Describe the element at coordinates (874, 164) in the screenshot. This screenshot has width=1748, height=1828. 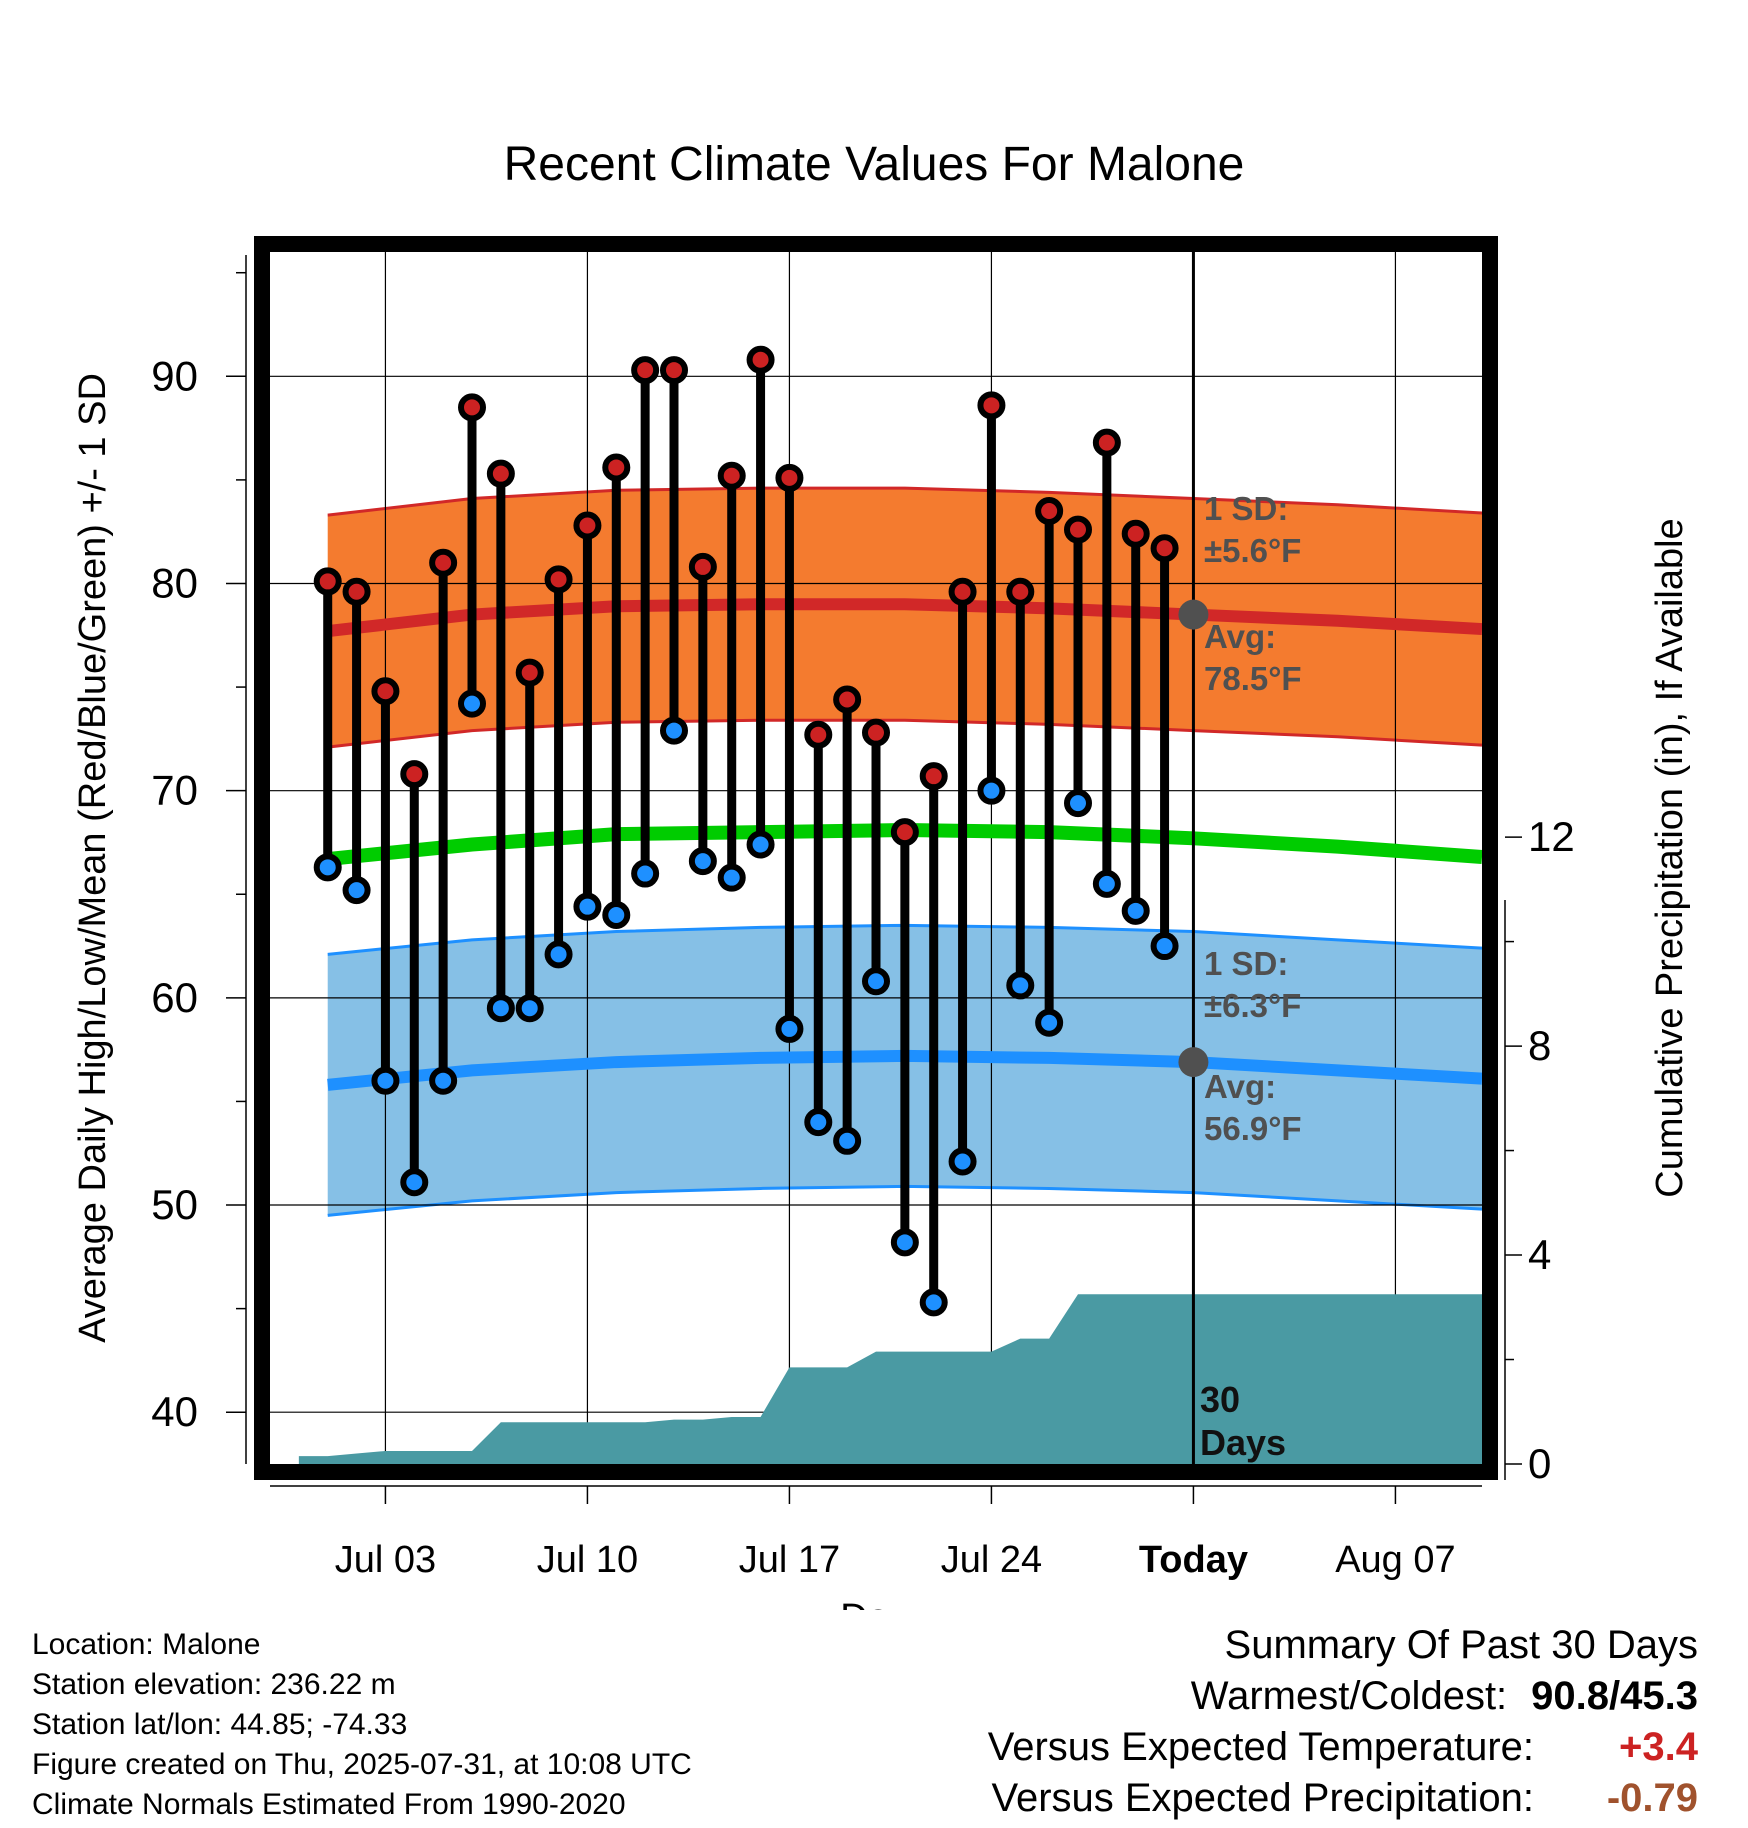
I see `chart-title: Recent Climate Values For Malone` at that location.